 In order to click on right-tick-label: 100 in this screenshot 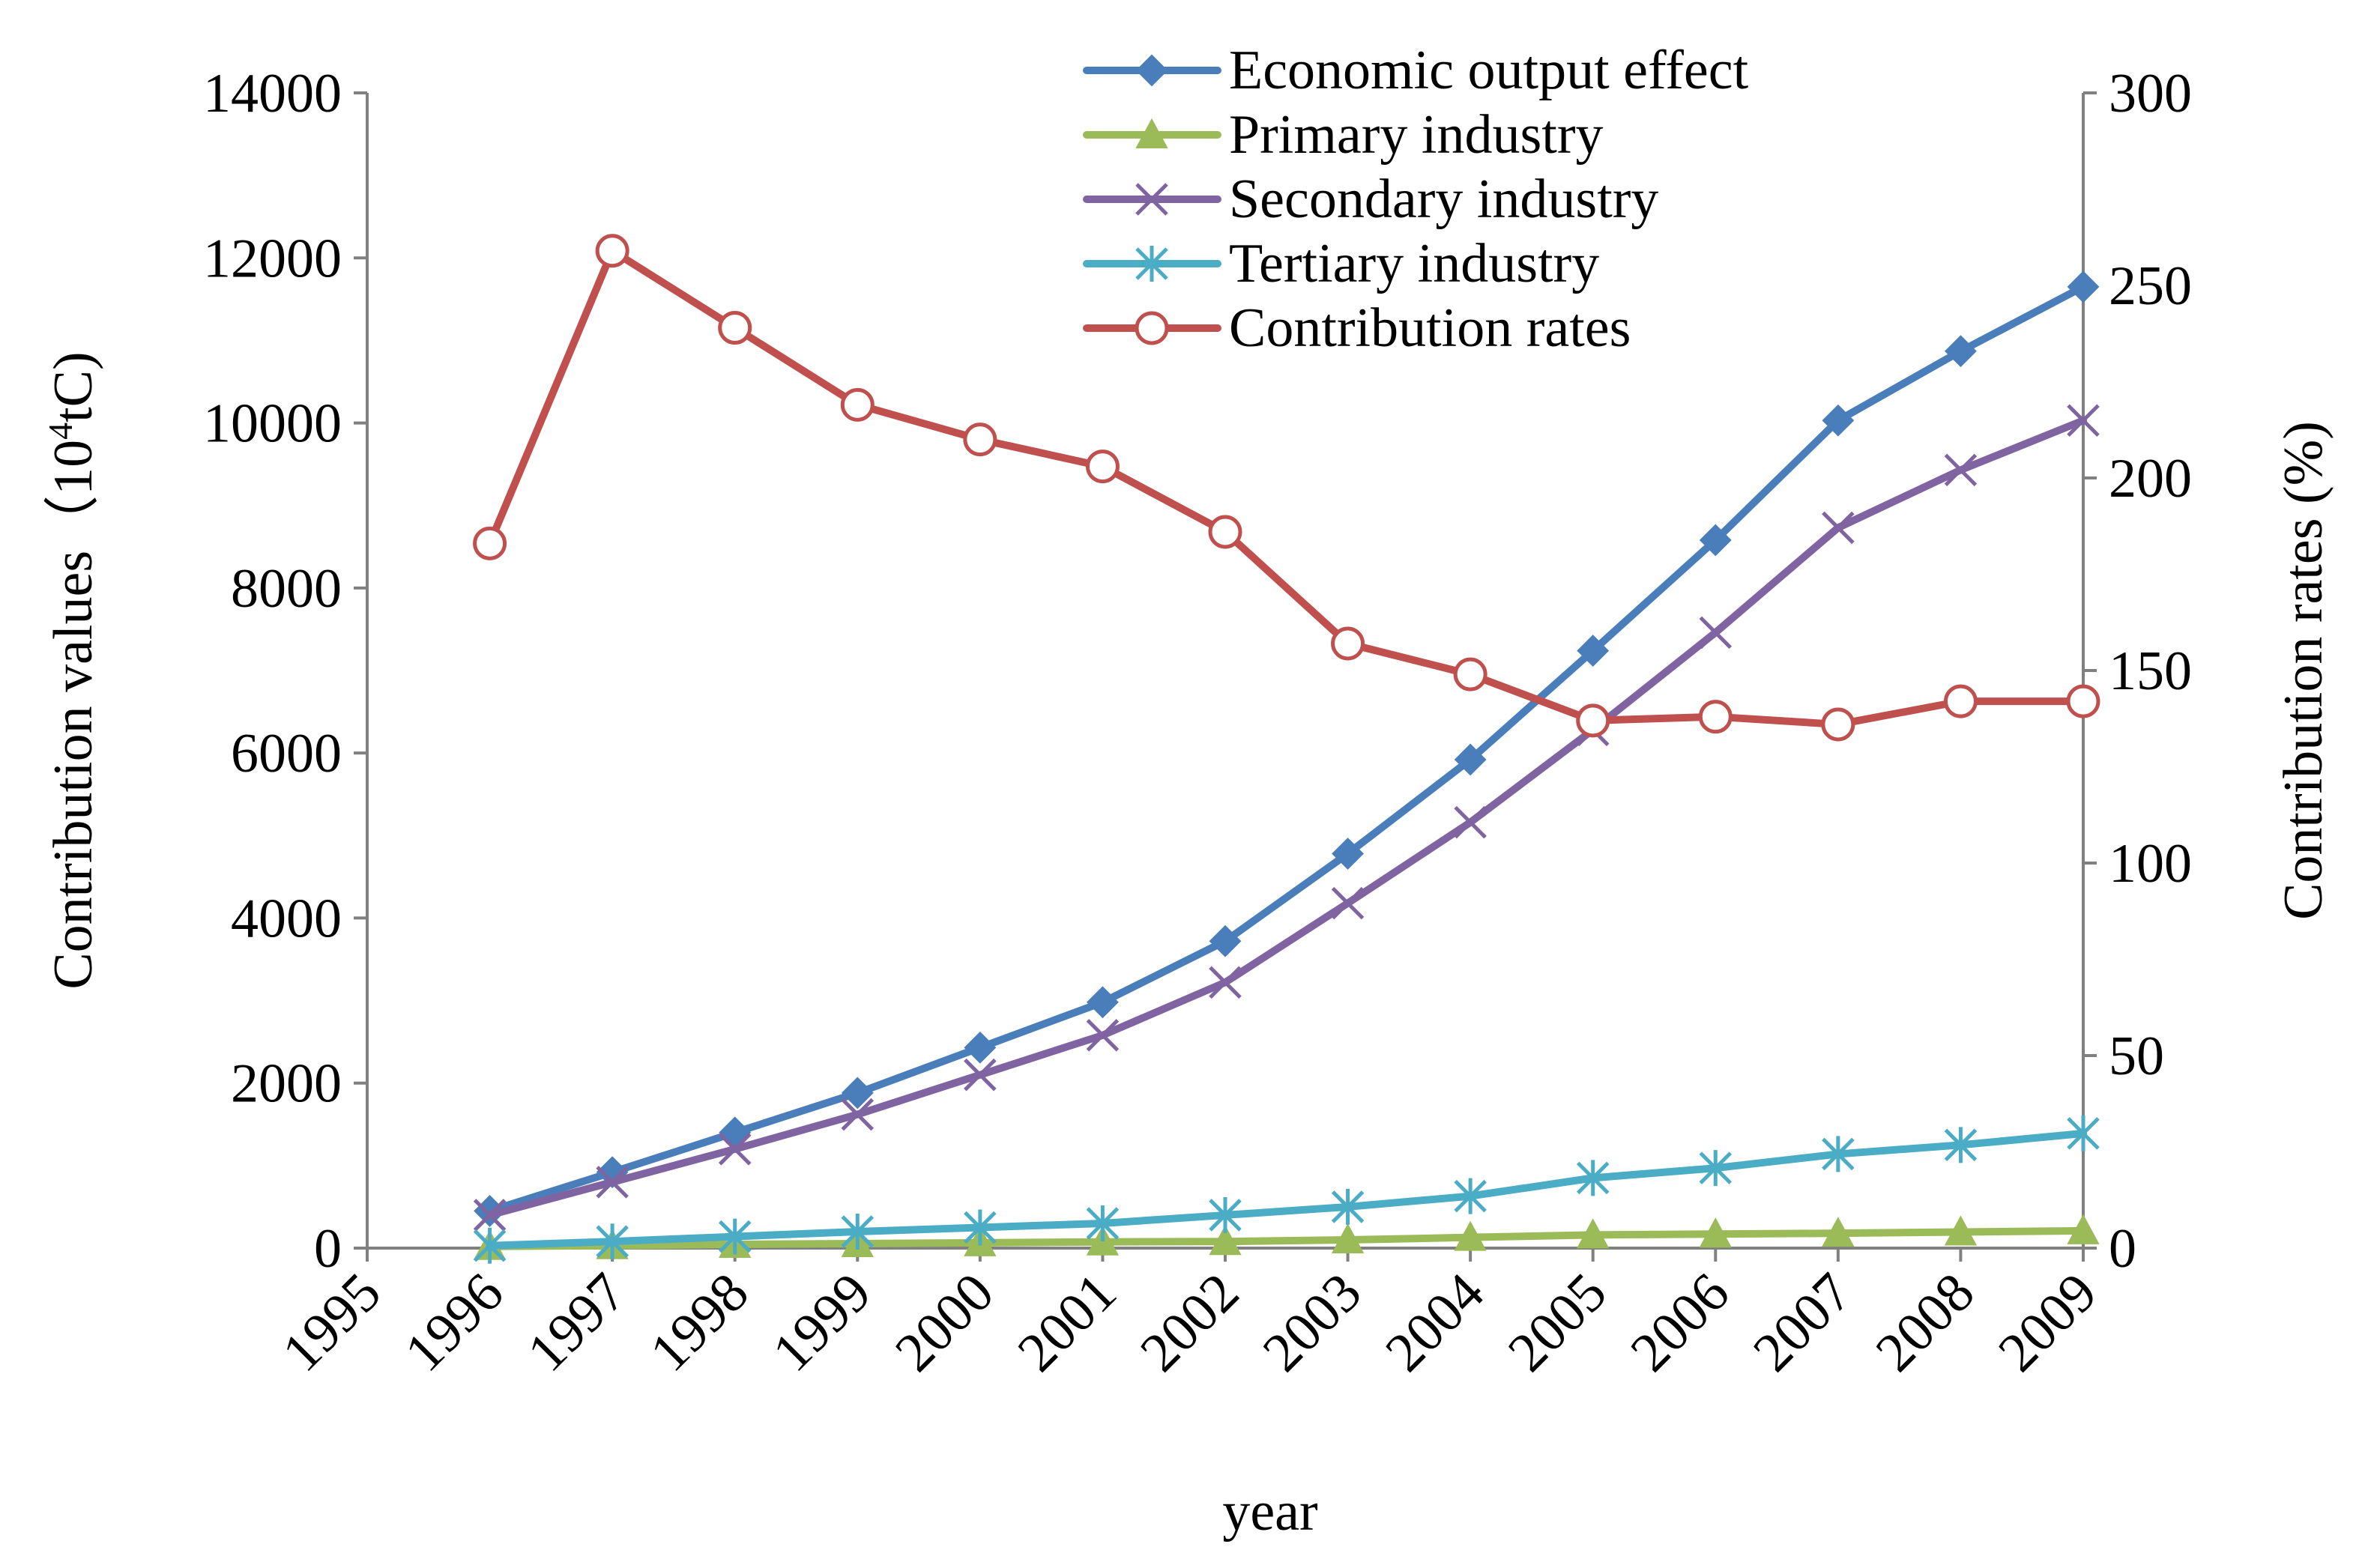, I will do `click(2150, 864)`.